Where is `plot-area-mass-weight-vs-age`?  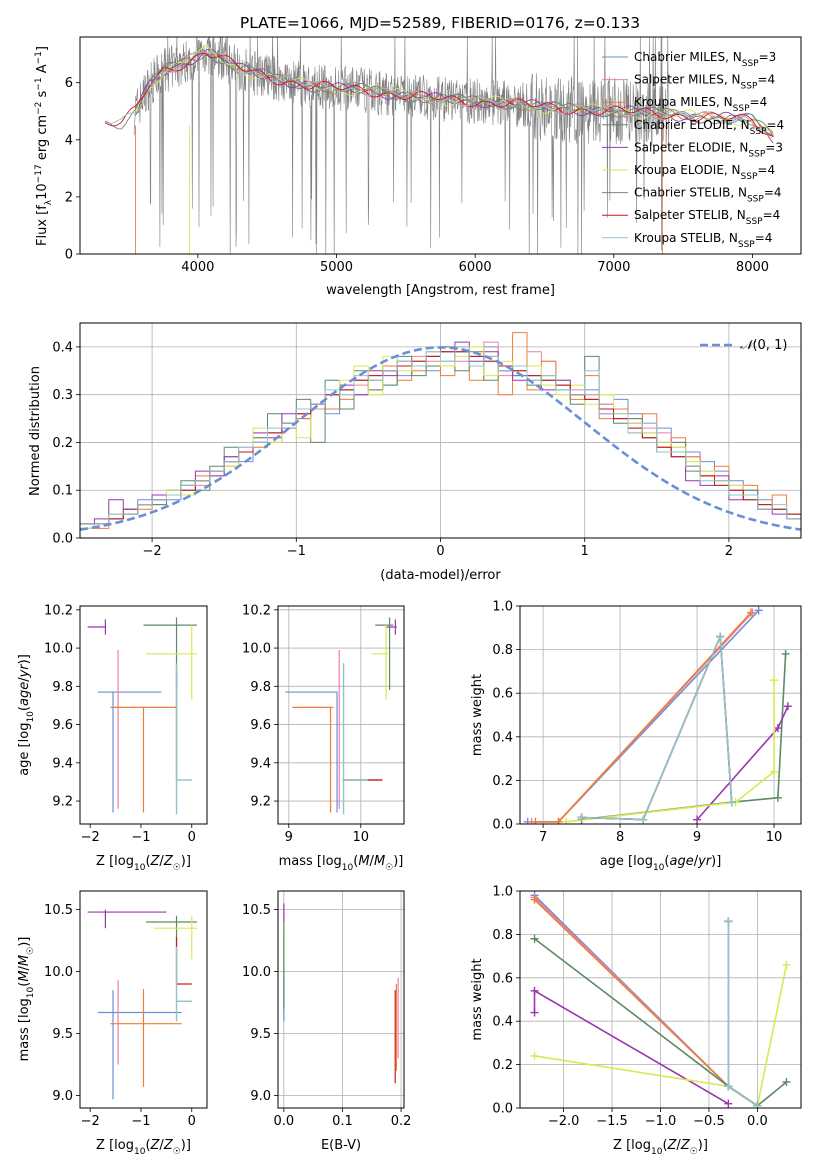
plot-area-mass-weight-vs-age is located at coordinates (657, 715).